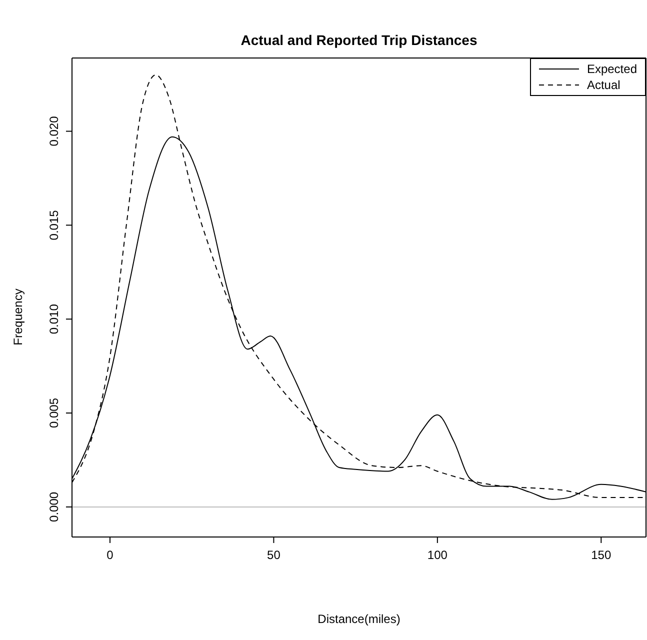 This screenshot has width=647, height=640. What do you see at coordinates (54, 225) in the screenshot?
I see `y-tick-label: 0.015` at bounding box center [54, 225].